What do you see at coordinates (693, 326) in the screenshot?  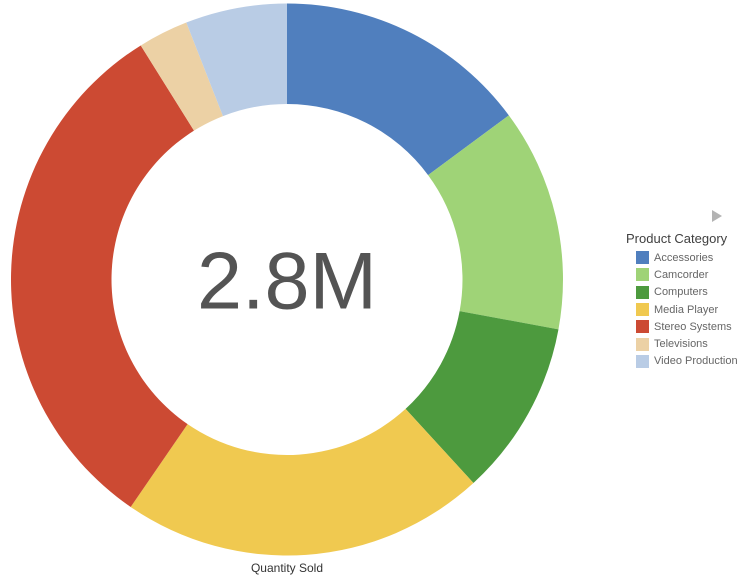 I see `legend-item-label: Stereo Systems` at bounding box center [693, 326].